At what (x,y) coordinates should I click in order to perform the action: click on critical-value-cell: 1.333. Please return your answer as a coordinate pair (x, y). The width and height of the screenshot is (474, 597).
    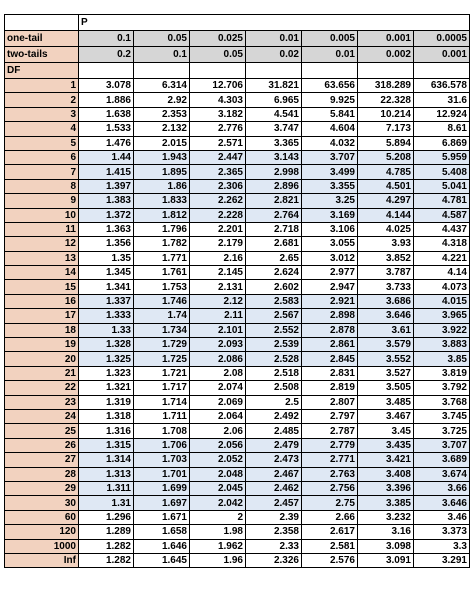
    Looking at the image, I should click on (106, 316).